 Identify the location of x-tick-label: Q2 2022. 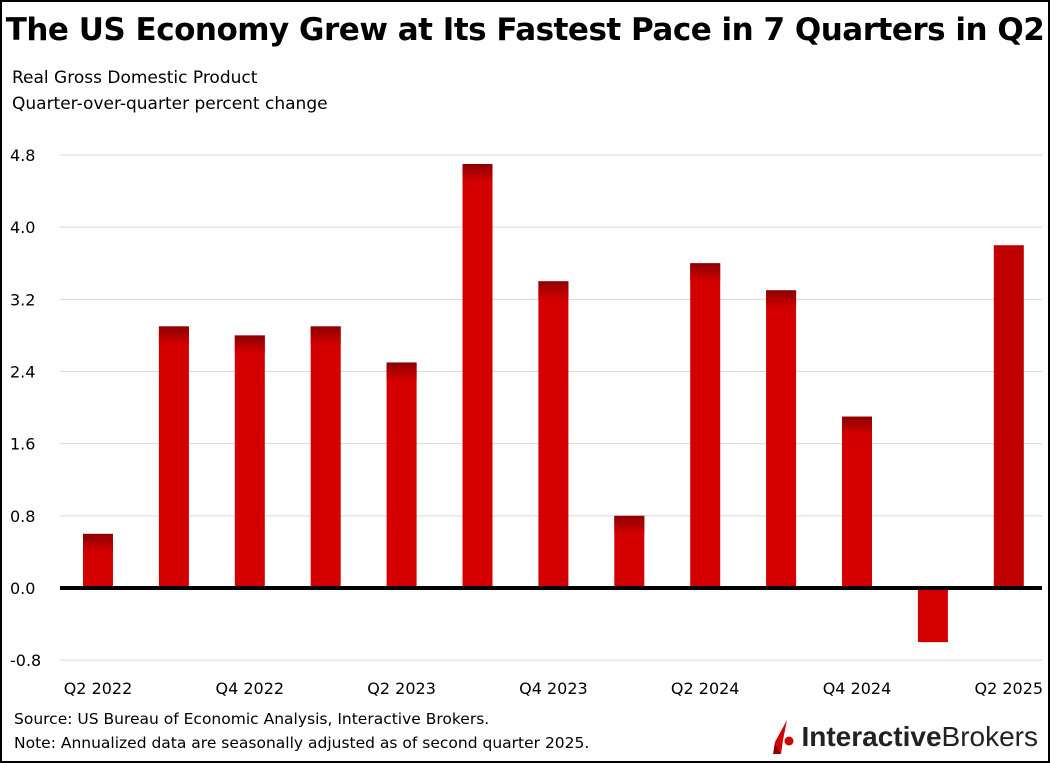
(98, 688).